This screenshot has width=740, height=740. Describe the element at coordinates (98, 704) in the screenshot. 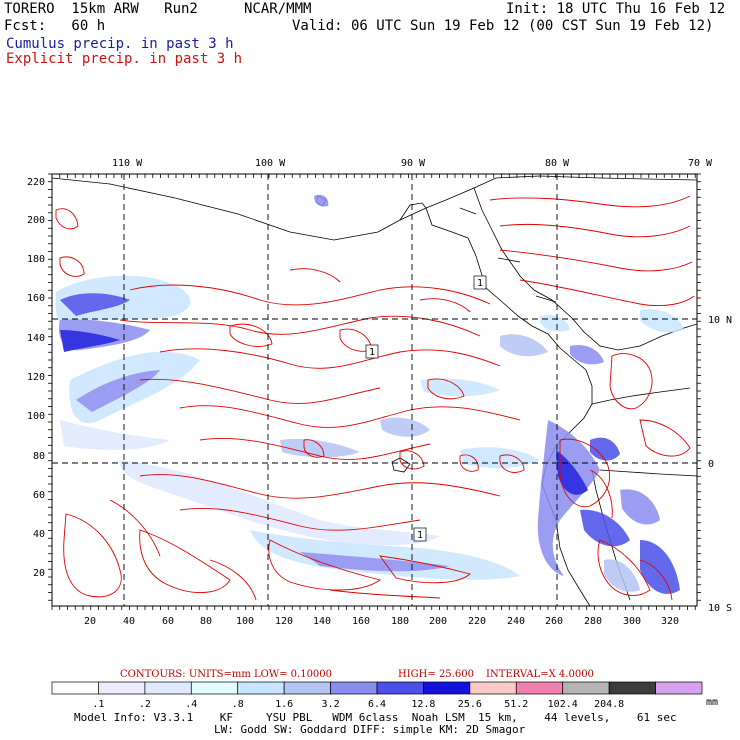

I see `colorbar-label: .1` at that location.